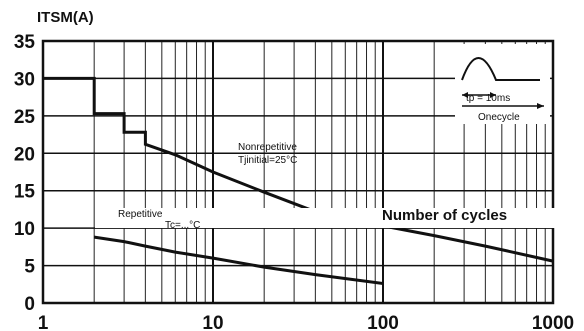 The image size is (584, 331). Describe the element at coordinates (29, 304) in the screenshot. I see `y-tick-label: 0` at that location.